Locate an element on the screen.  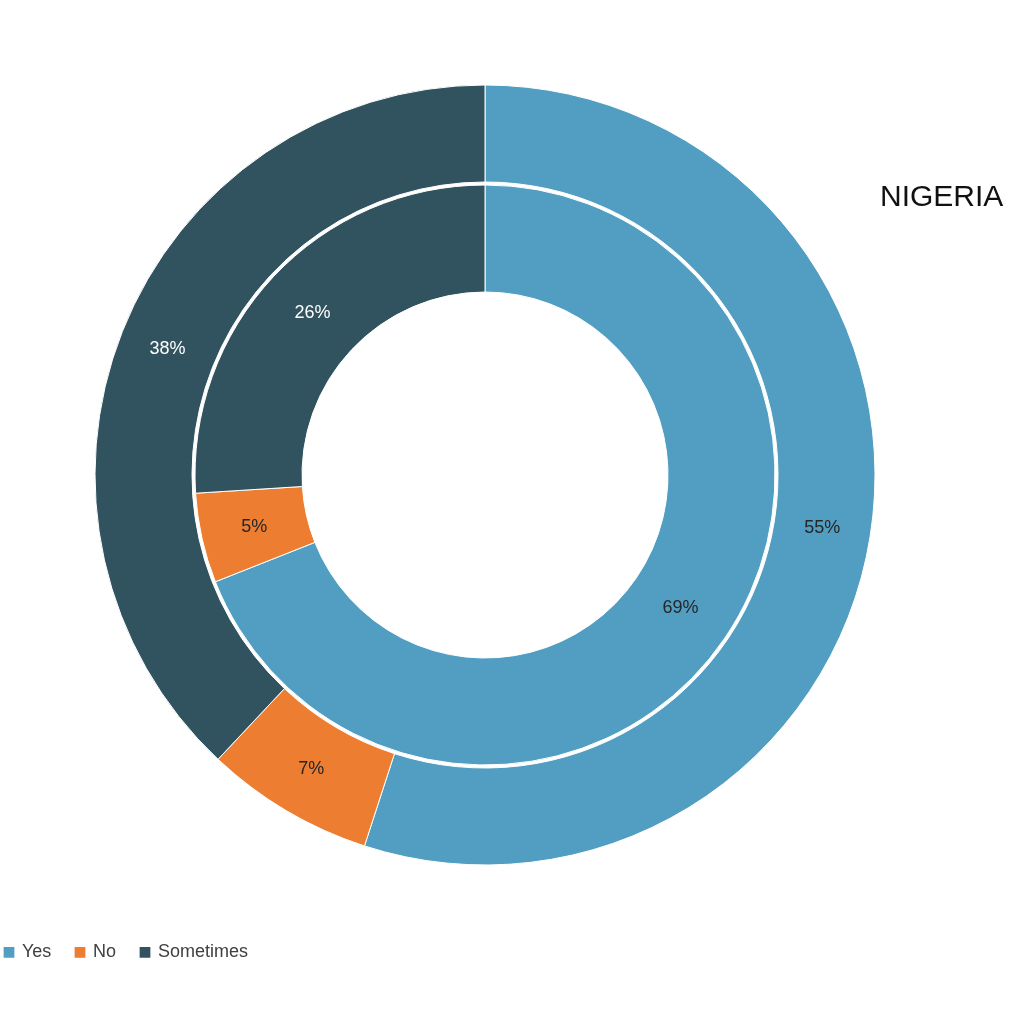
data-label: 69% is located at coordinates (680, 606).